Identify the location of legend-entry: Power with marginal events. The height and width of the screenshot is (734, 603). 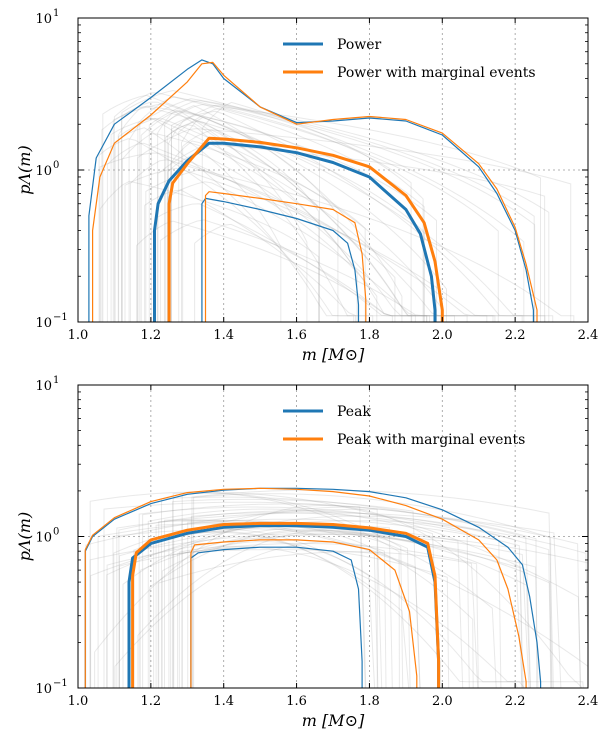
(436, 73).